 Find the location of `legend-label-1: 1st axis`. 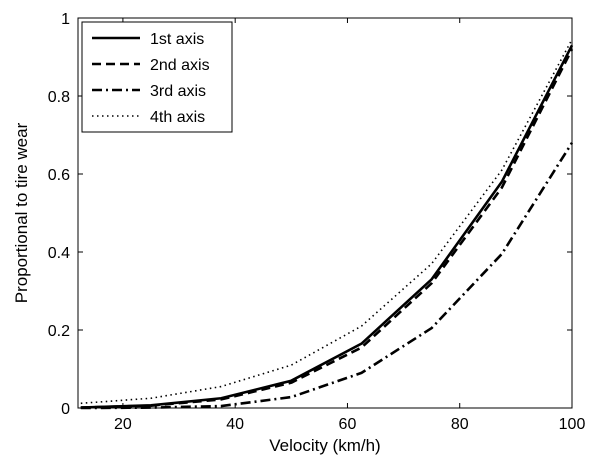

legend-label-1: 1st axis is located at coordinates (177, 39).